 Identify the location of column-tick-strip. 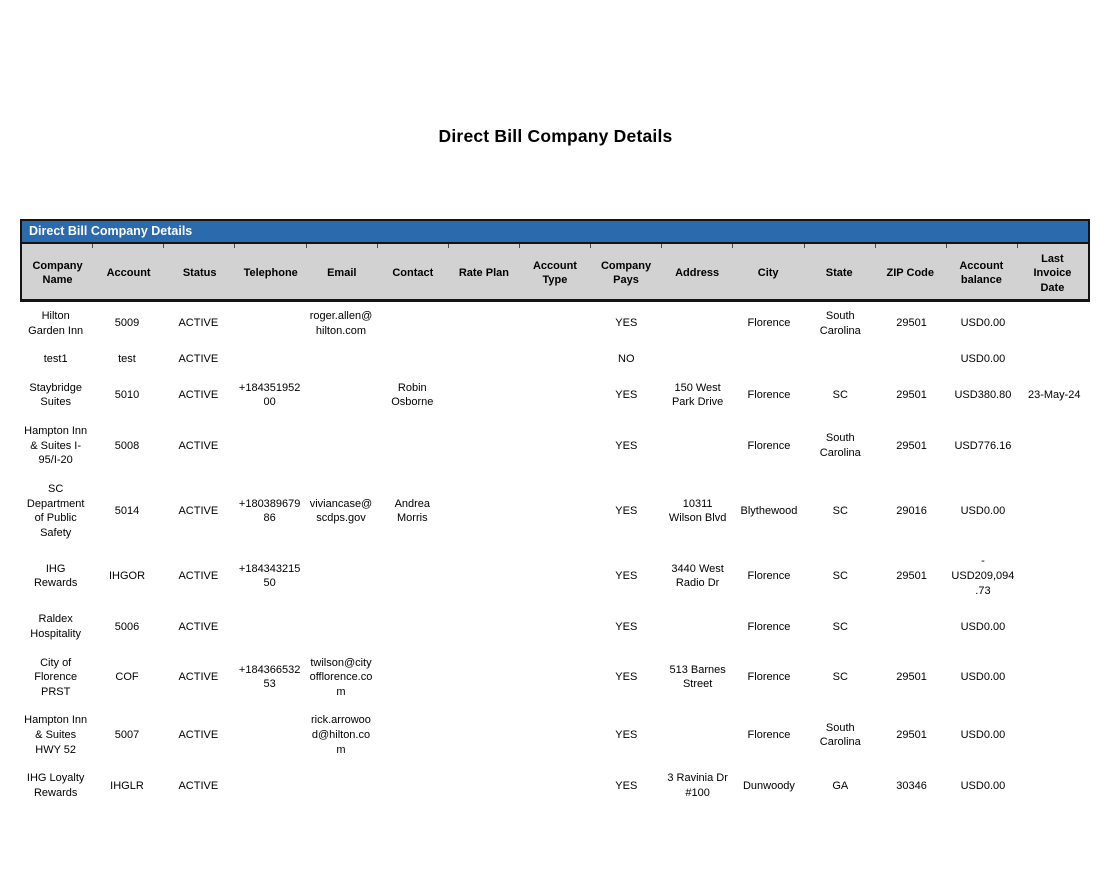
(555, 246).